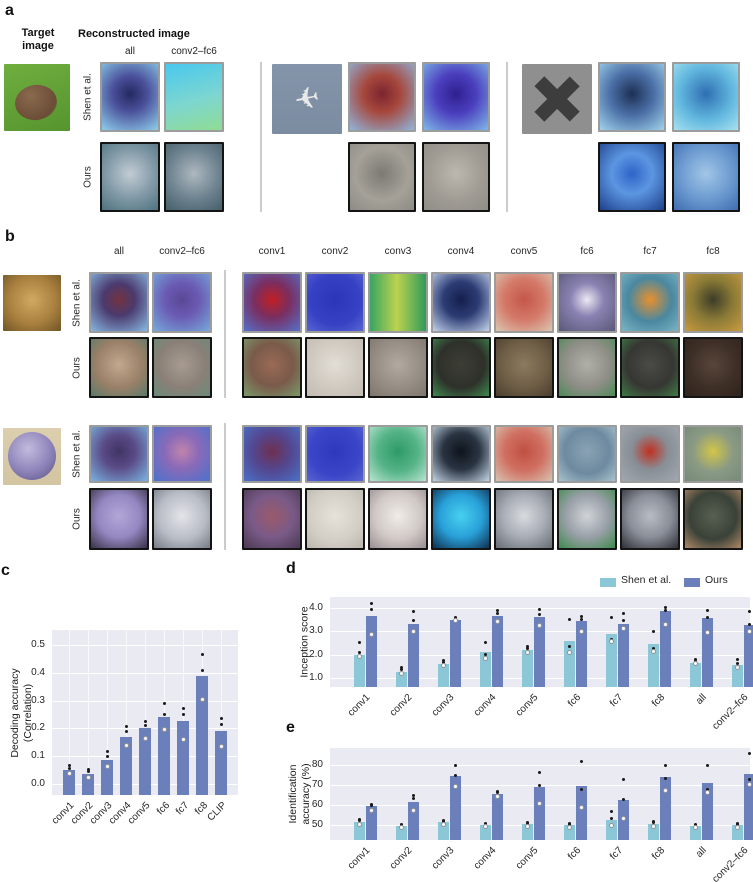 The height and width of the screenshot is (882, 753). Describe the element at coordinates (398, 519) in the screenshot. I see `recon-ours-marble-conv3` at that location.